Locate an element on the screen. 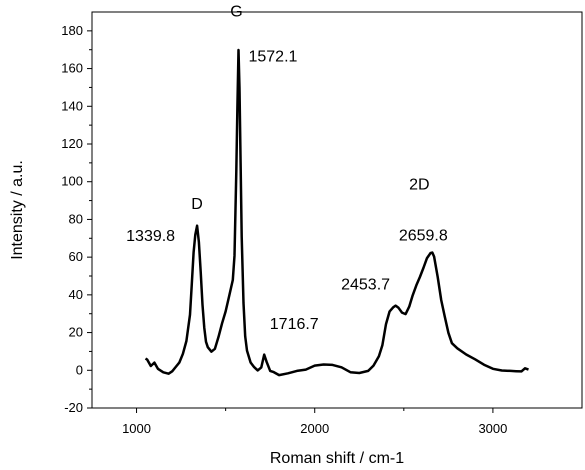 This screenshot has width=585, height=470. y-tick-label: -20 is located at coordinates (73, 407).